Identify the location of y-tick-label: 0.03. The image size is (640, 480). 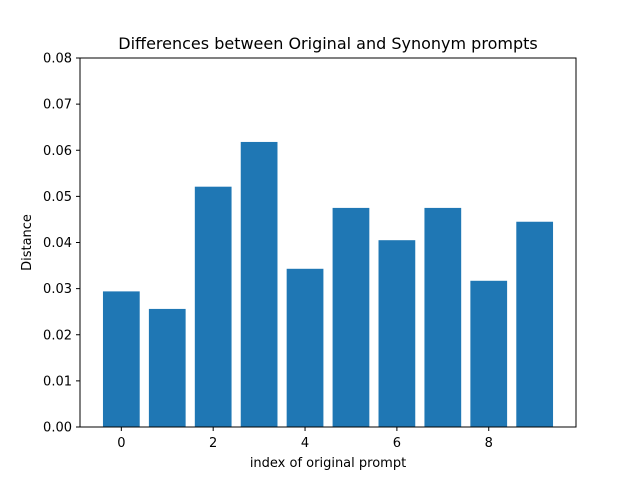
(57, 289).